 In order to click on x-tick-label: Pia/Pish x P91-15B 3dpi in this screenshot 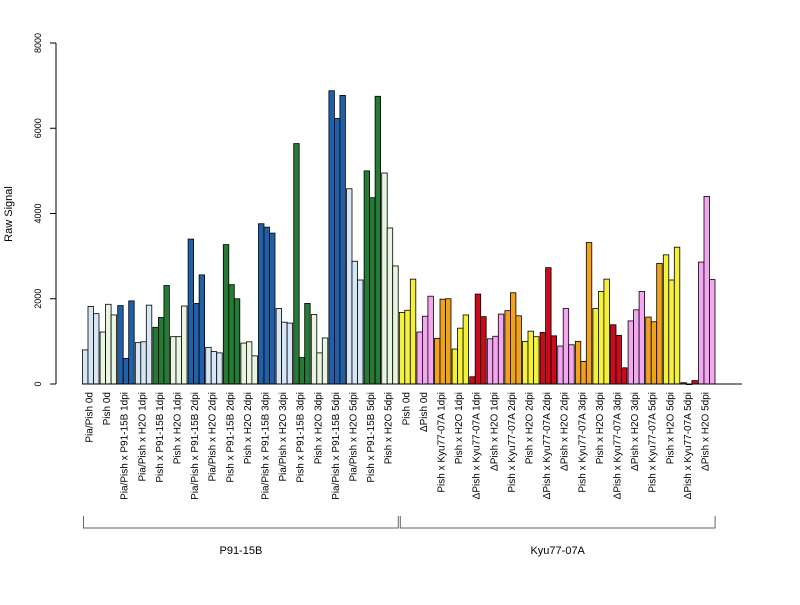, I will do `click(266, 446)`.